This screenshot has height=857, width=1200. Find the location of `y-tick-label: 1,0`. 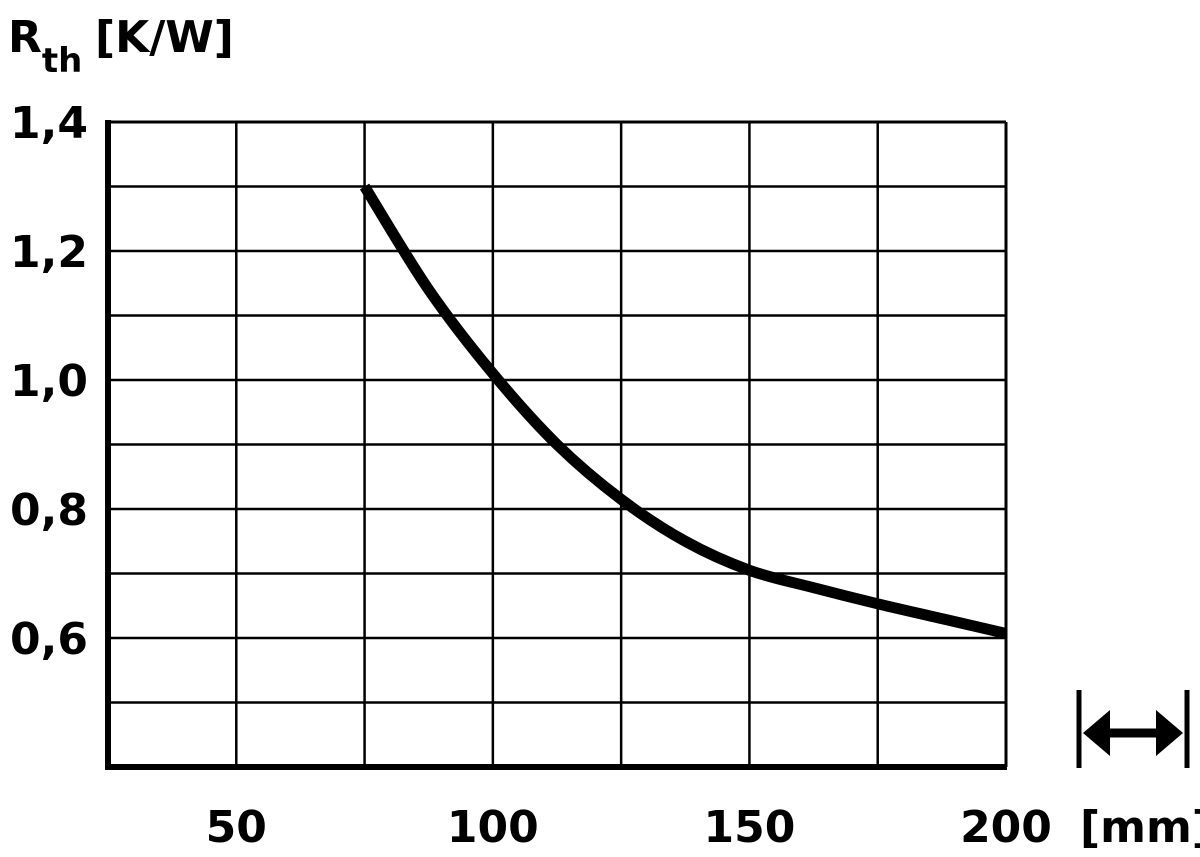

y-tick-label: 1,0 is located at coordinates (49, 381).